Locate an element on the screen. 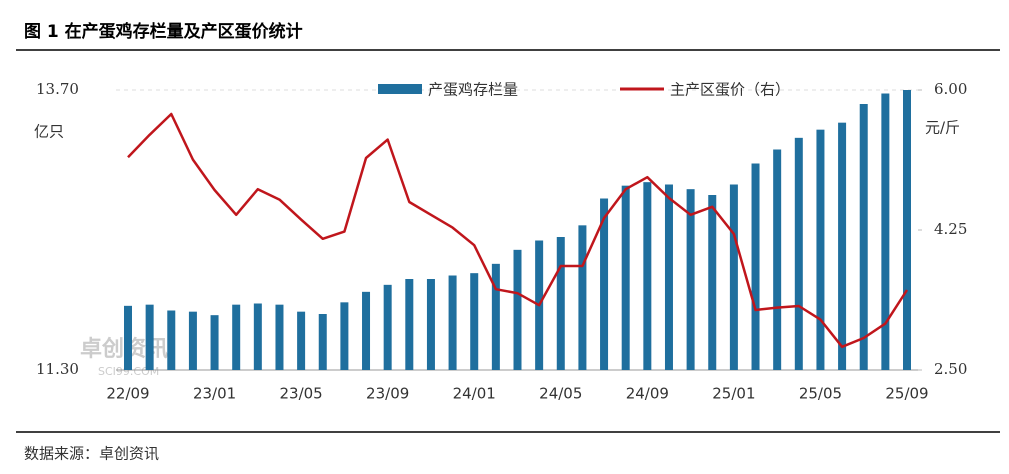  y-tick-label: 11.30 is located at coordinates (57, 369).